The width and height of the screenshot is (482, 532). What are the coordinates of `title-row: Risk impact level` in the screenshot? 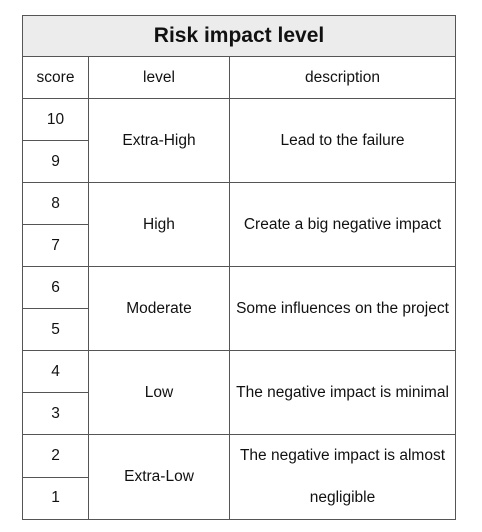 It's located at (239, 36).